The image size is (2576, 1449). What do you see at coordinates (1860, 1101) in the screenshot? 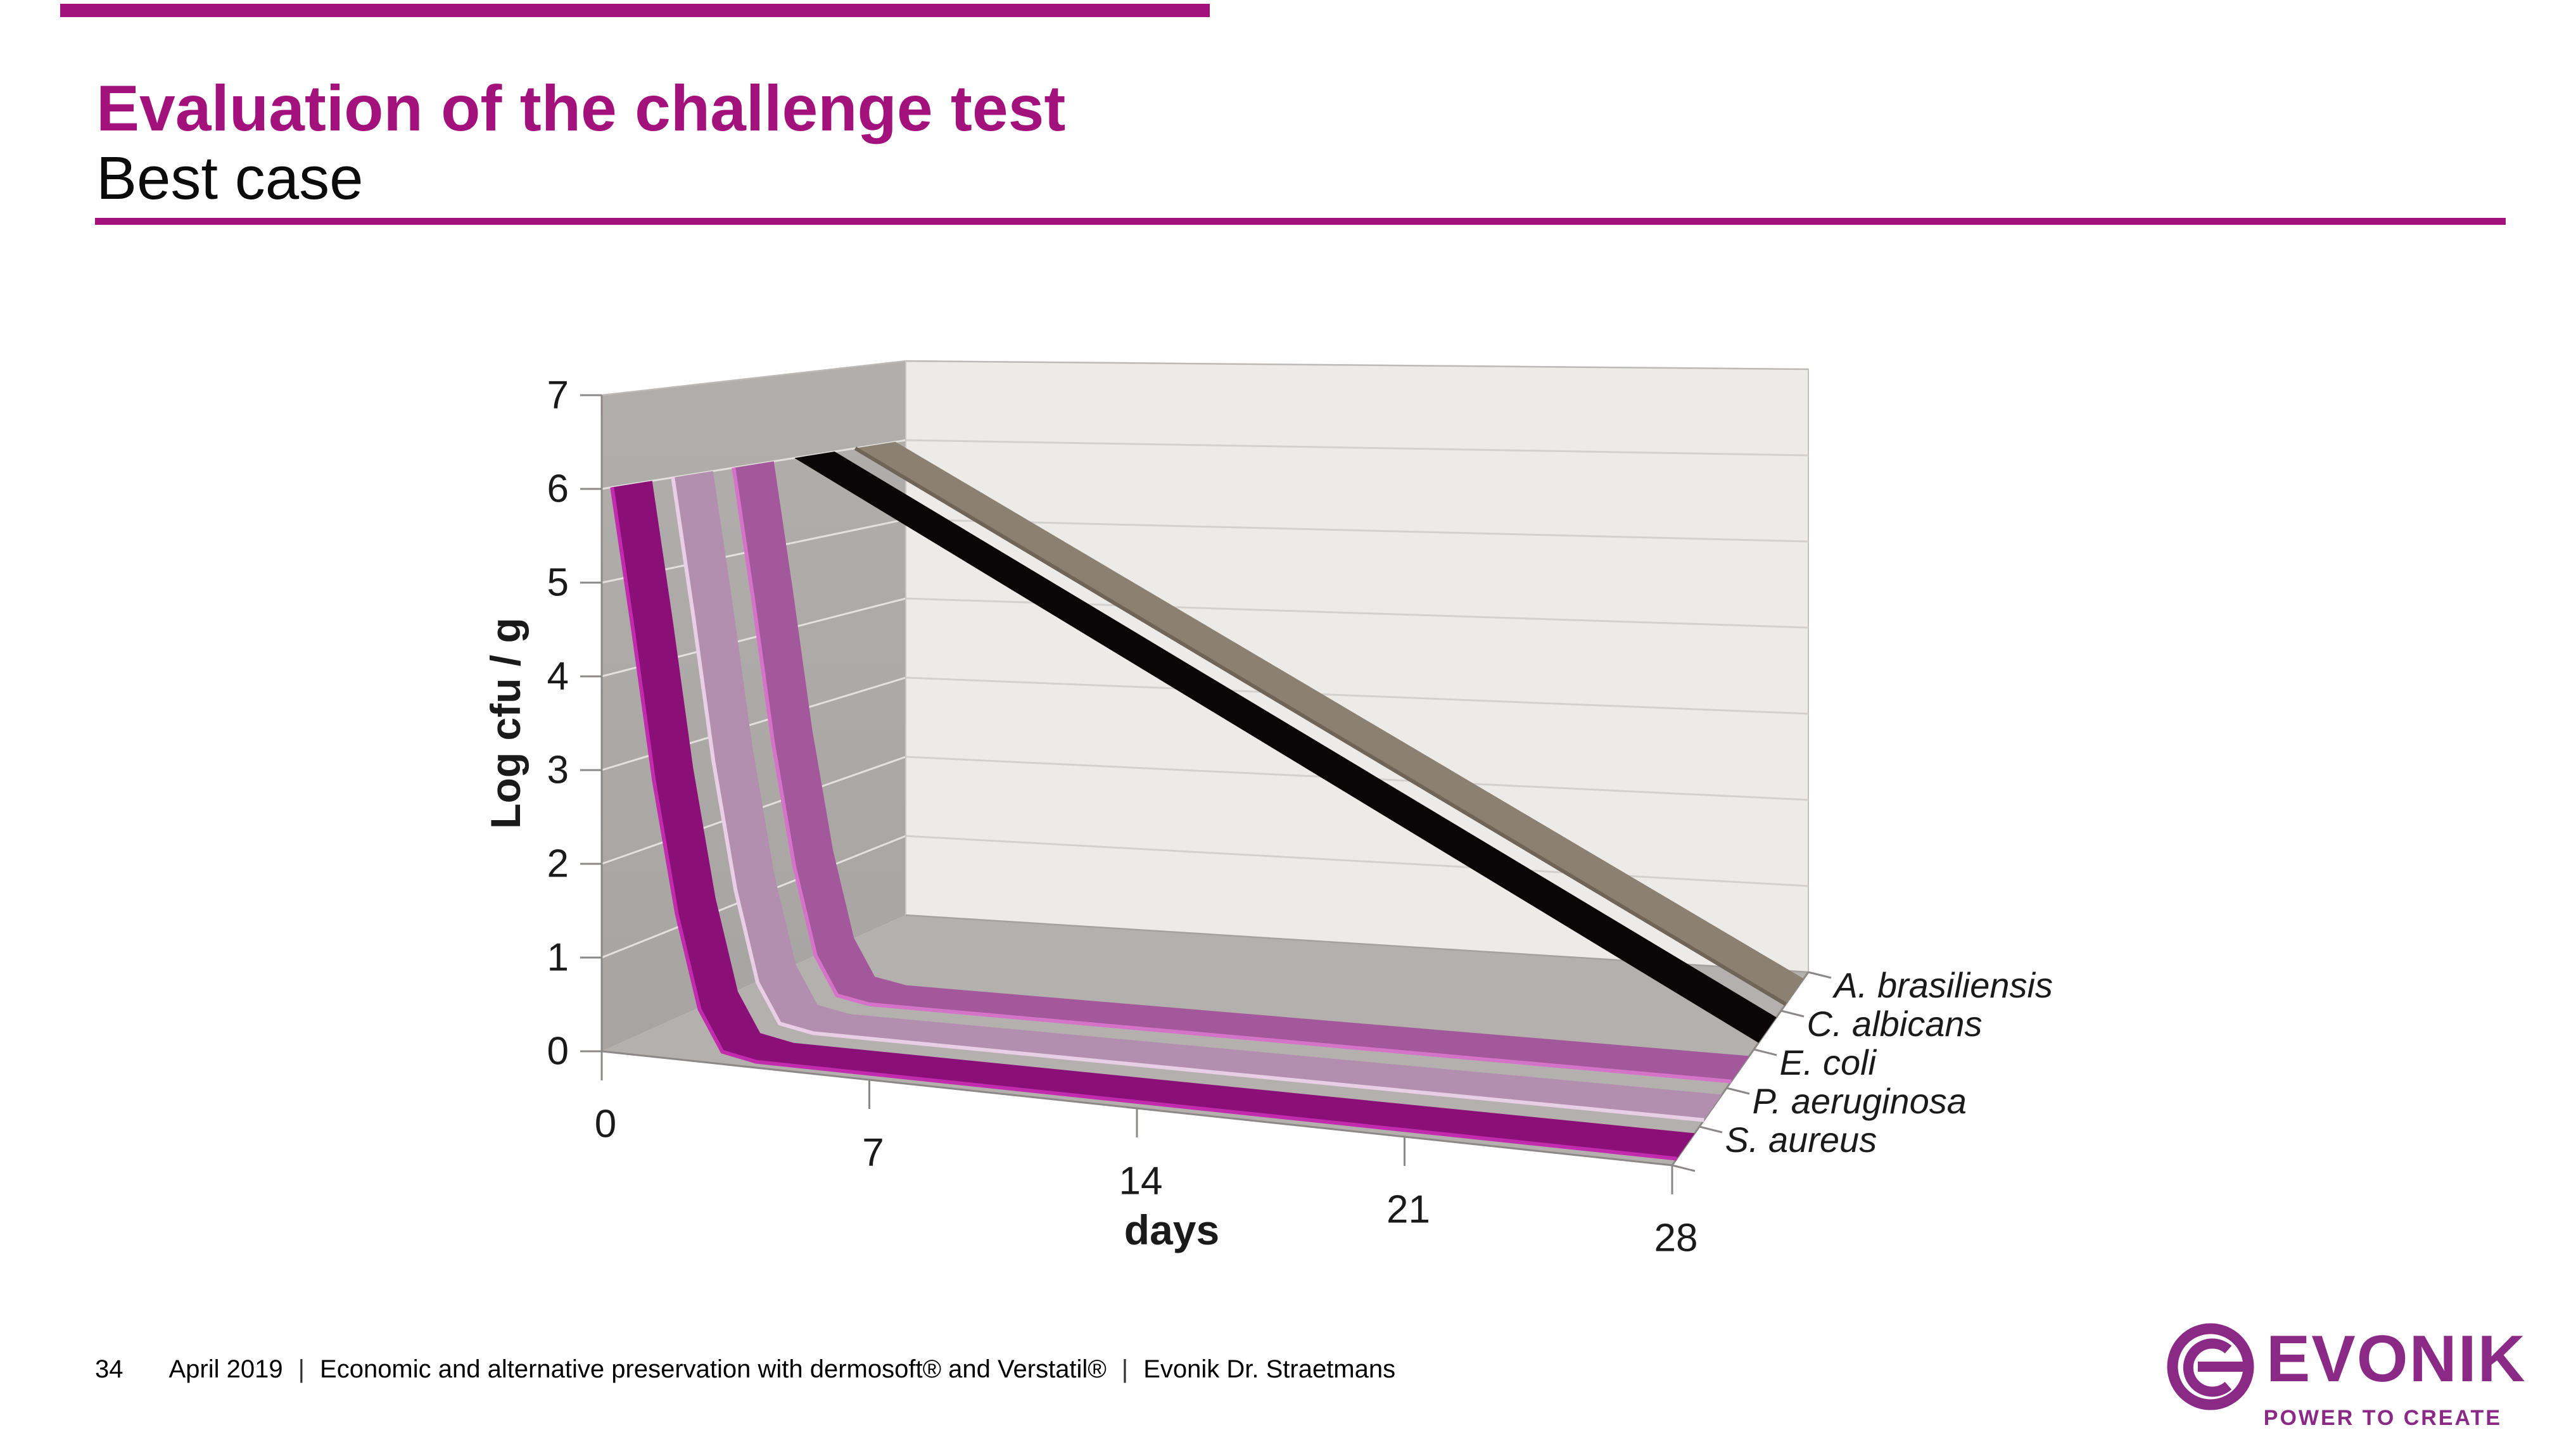
I see `series-label: P. aeruginosa` at bounding box center [1860, 1101].